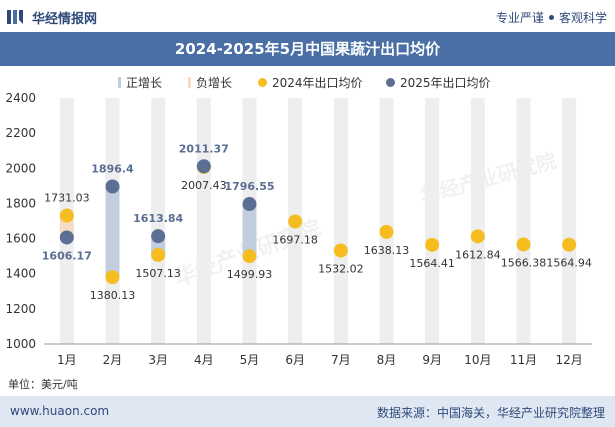 The height and width of the screenshot is (427, 615). Describe the element at coordinates (204, 360) in the screenshot. I see `x-tick-label: 4月` at that location.